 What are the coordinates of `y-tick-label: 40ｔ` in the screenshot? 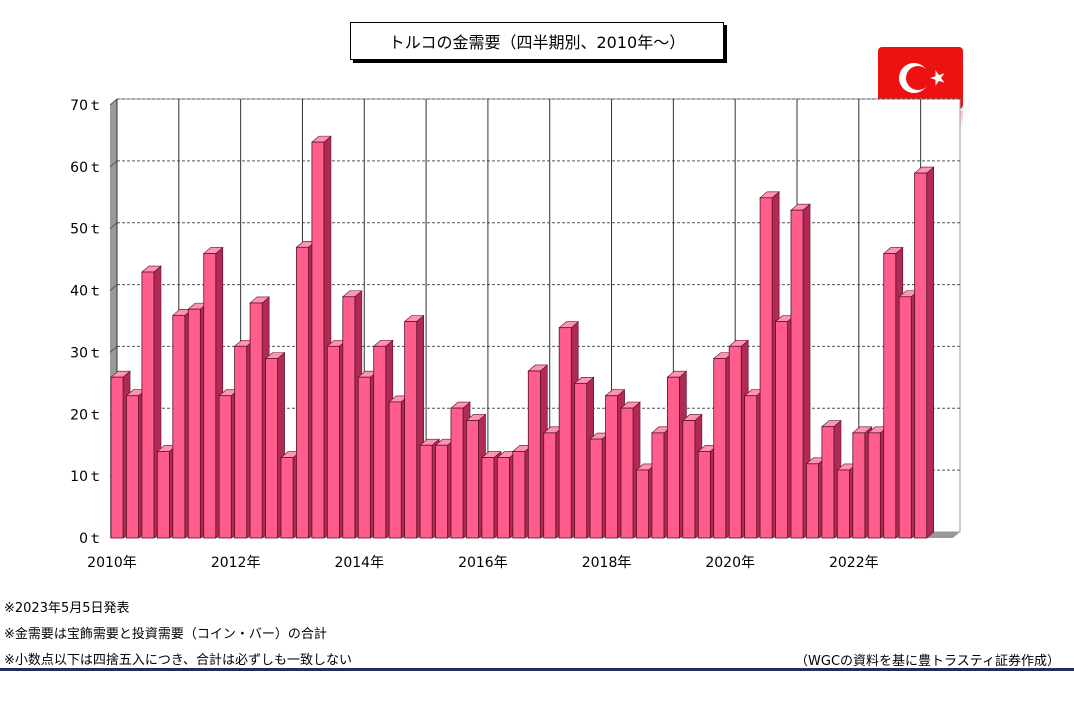 It's located at (86, 292).